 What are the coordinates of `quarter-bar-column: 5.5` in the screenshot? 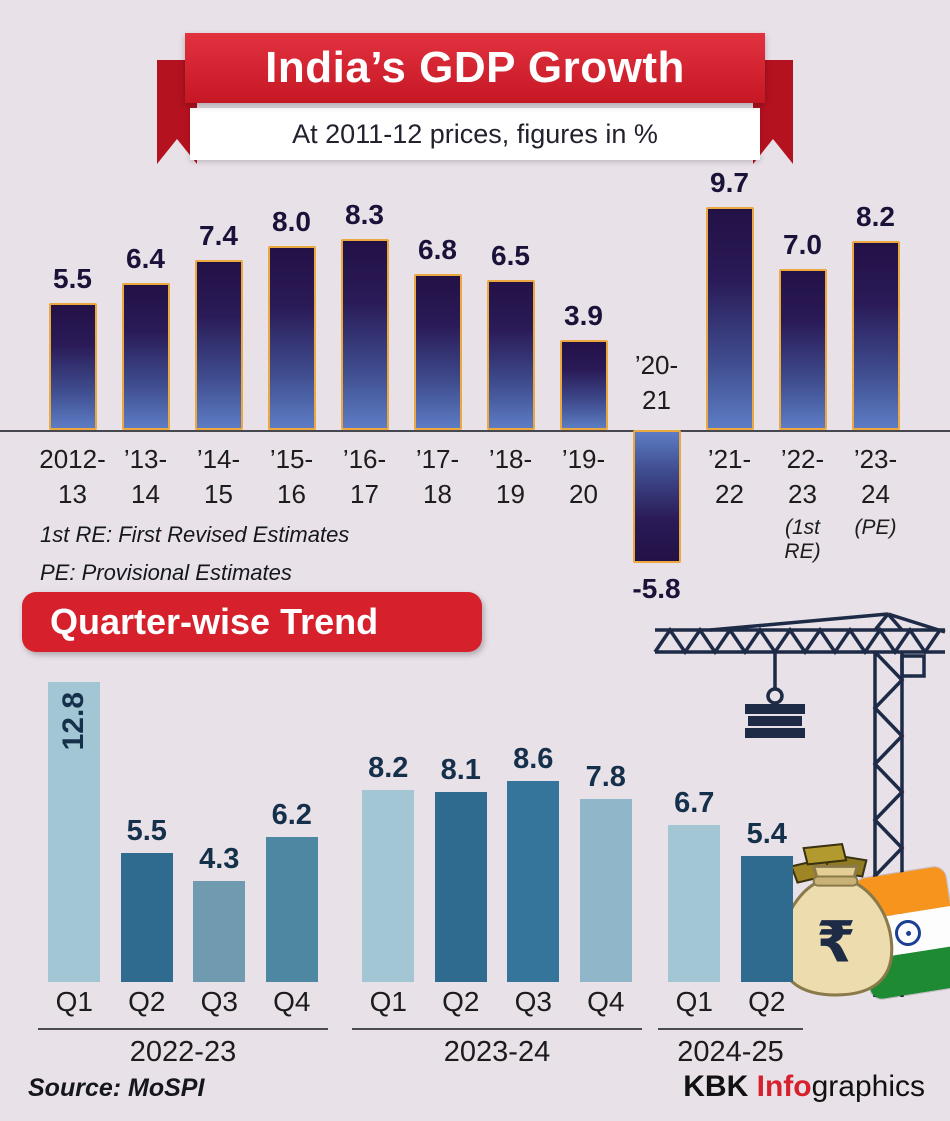 It's located at (147, 898).